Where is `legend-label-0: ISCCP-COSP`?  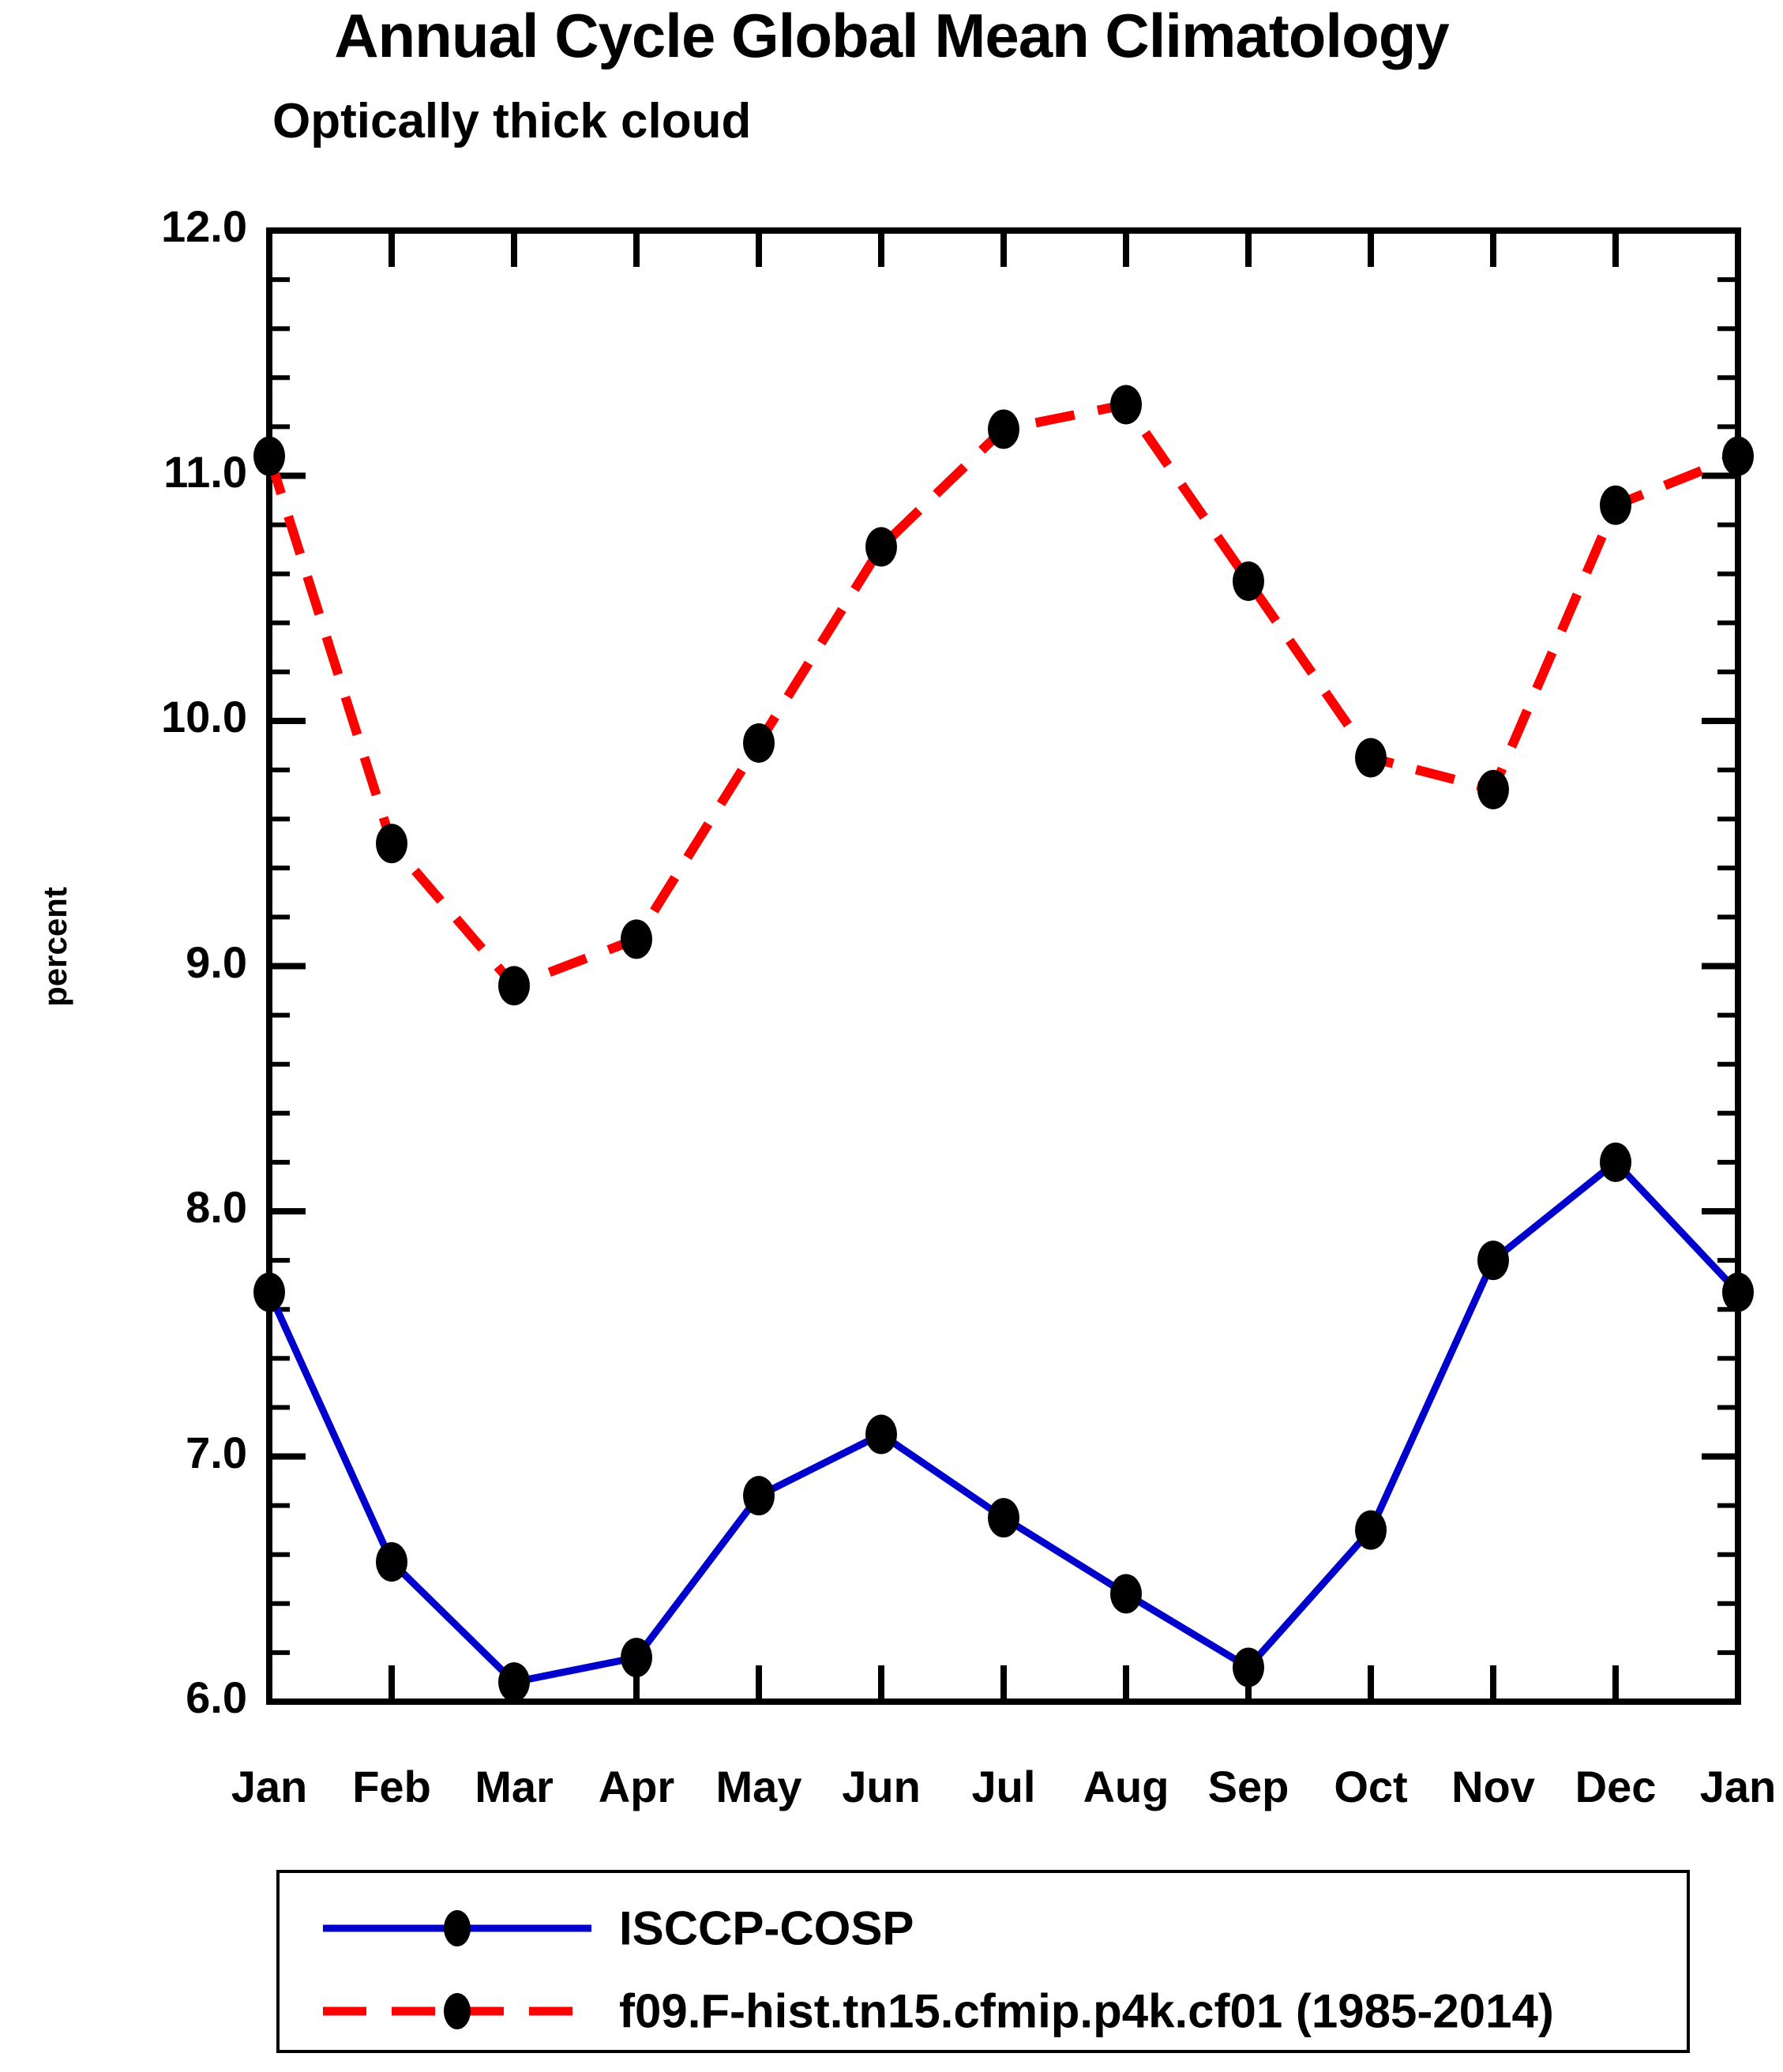
legend-label-0: ISCCP-COSP is located at coordinates (766, 1928).